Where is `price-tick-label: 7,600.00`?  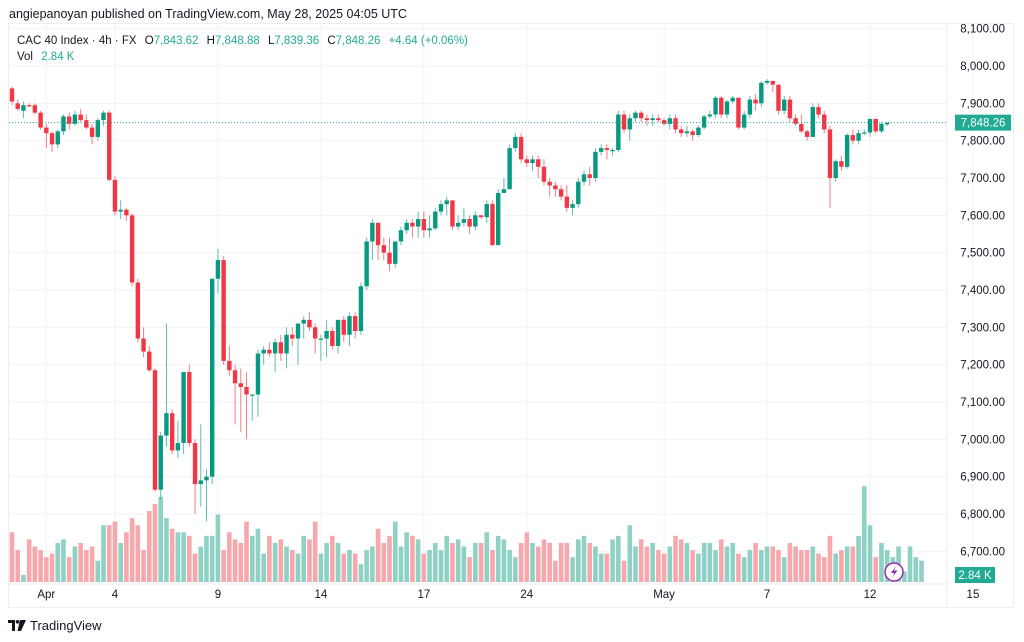 price-tick-label: 7,600.00 is located at coordinates (982, 216).